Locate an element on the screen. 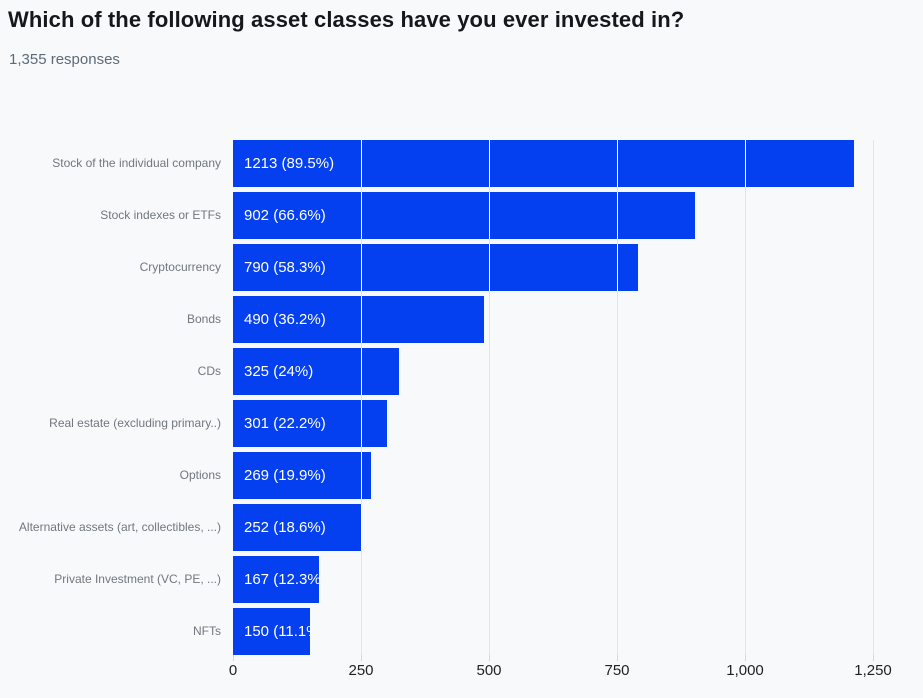 This screenshot has width=923, height=698. bar-value-label: 790 (58.3%) is located at coordinates (285, 267).